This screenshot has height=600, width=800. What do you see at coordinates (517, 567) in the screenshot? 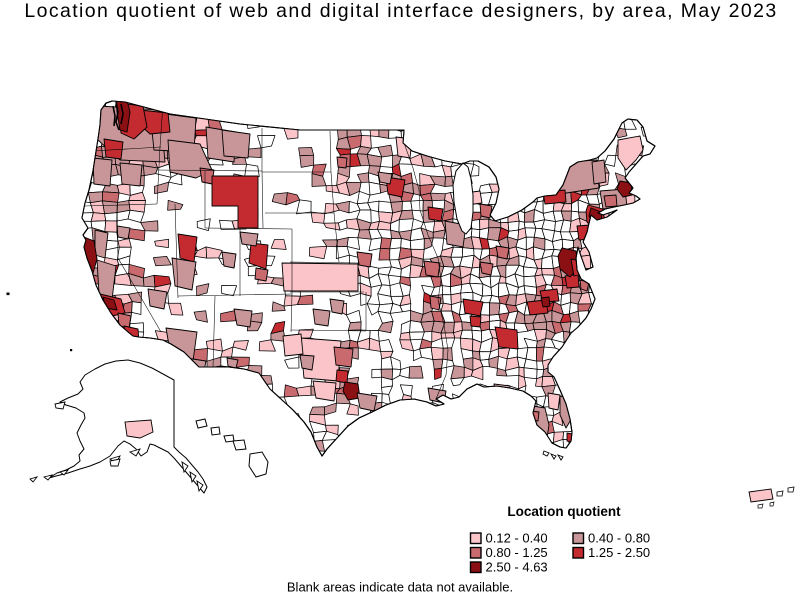
I see `svg-text: 2.50 - 4.63` at bounding box center [517, 567].